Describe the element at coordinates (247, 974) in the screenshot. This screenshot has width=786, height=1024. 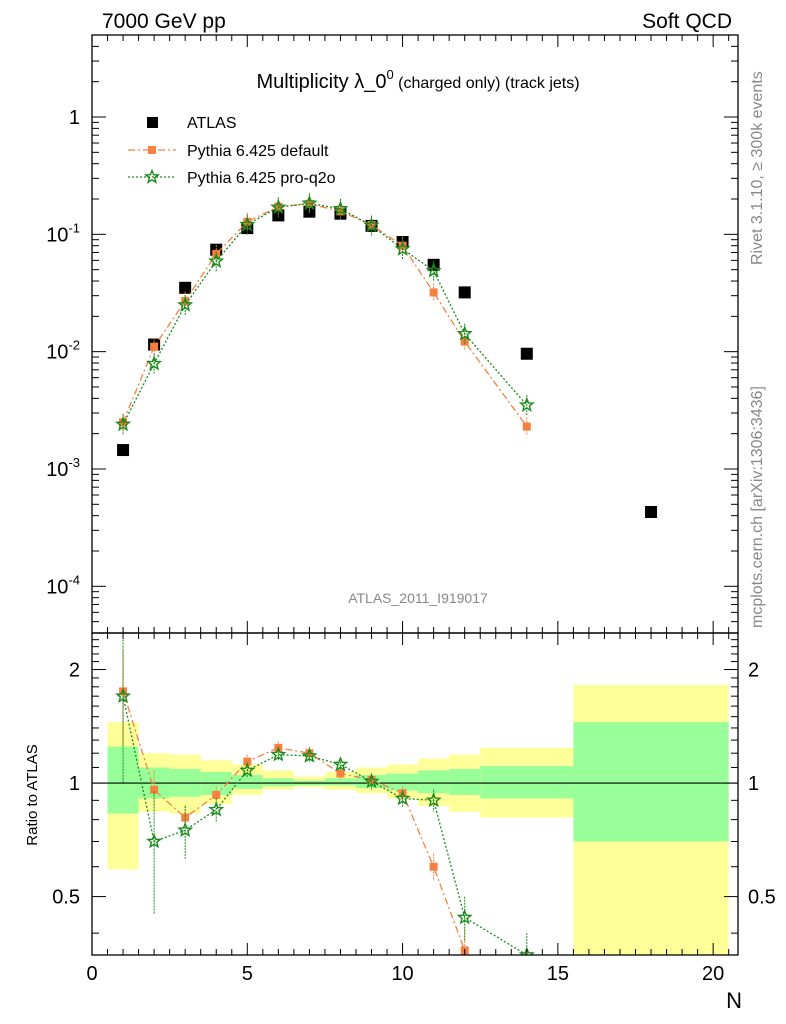
I see `x-tick-label-1: 5` at that location.